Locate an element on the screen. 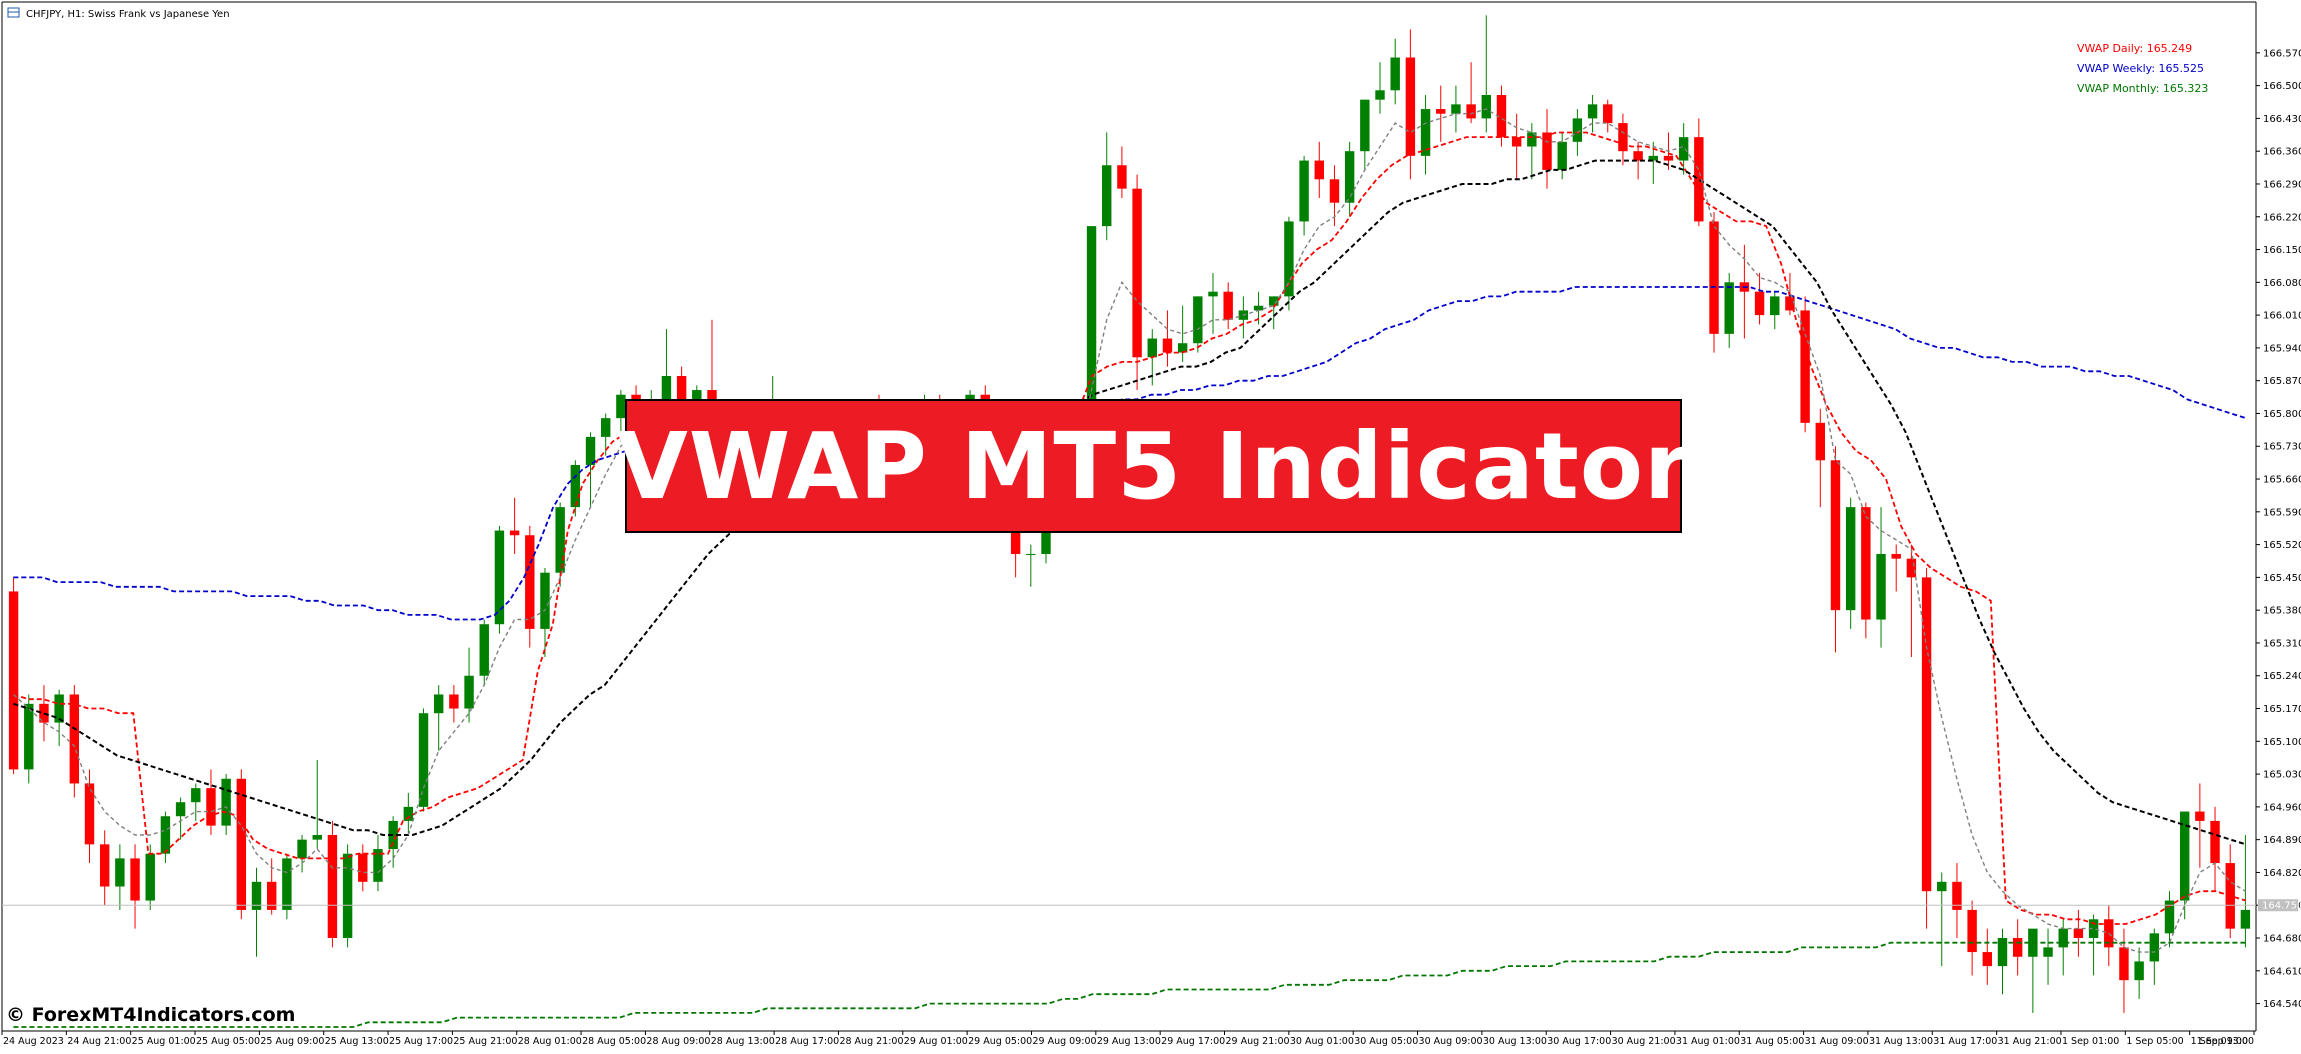 This screenshot has height=1054, width=2301. x-tick-label: 31 Aug 05:00 is located at coordinates (1772, 1041).